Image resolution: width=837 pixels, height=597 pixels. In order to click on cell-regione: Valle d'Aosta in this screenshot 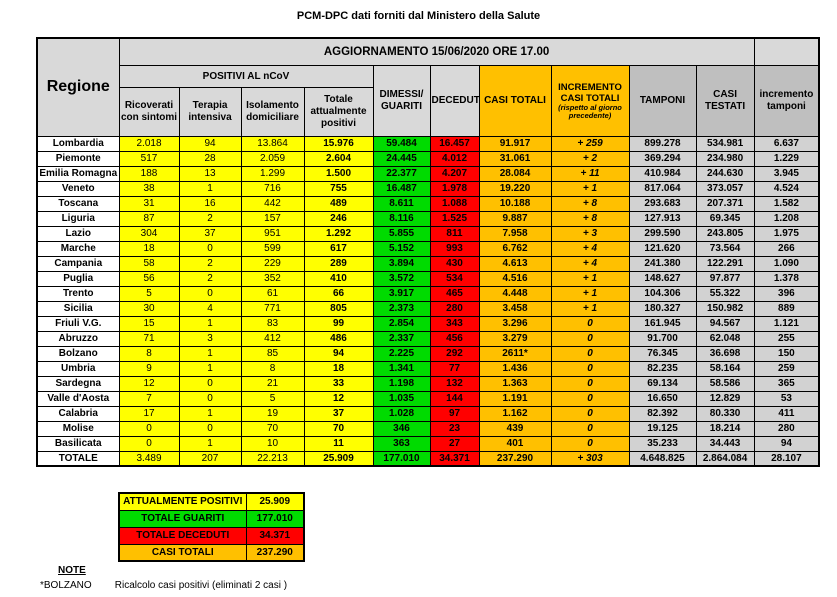, I will do `click(78, 398)`.